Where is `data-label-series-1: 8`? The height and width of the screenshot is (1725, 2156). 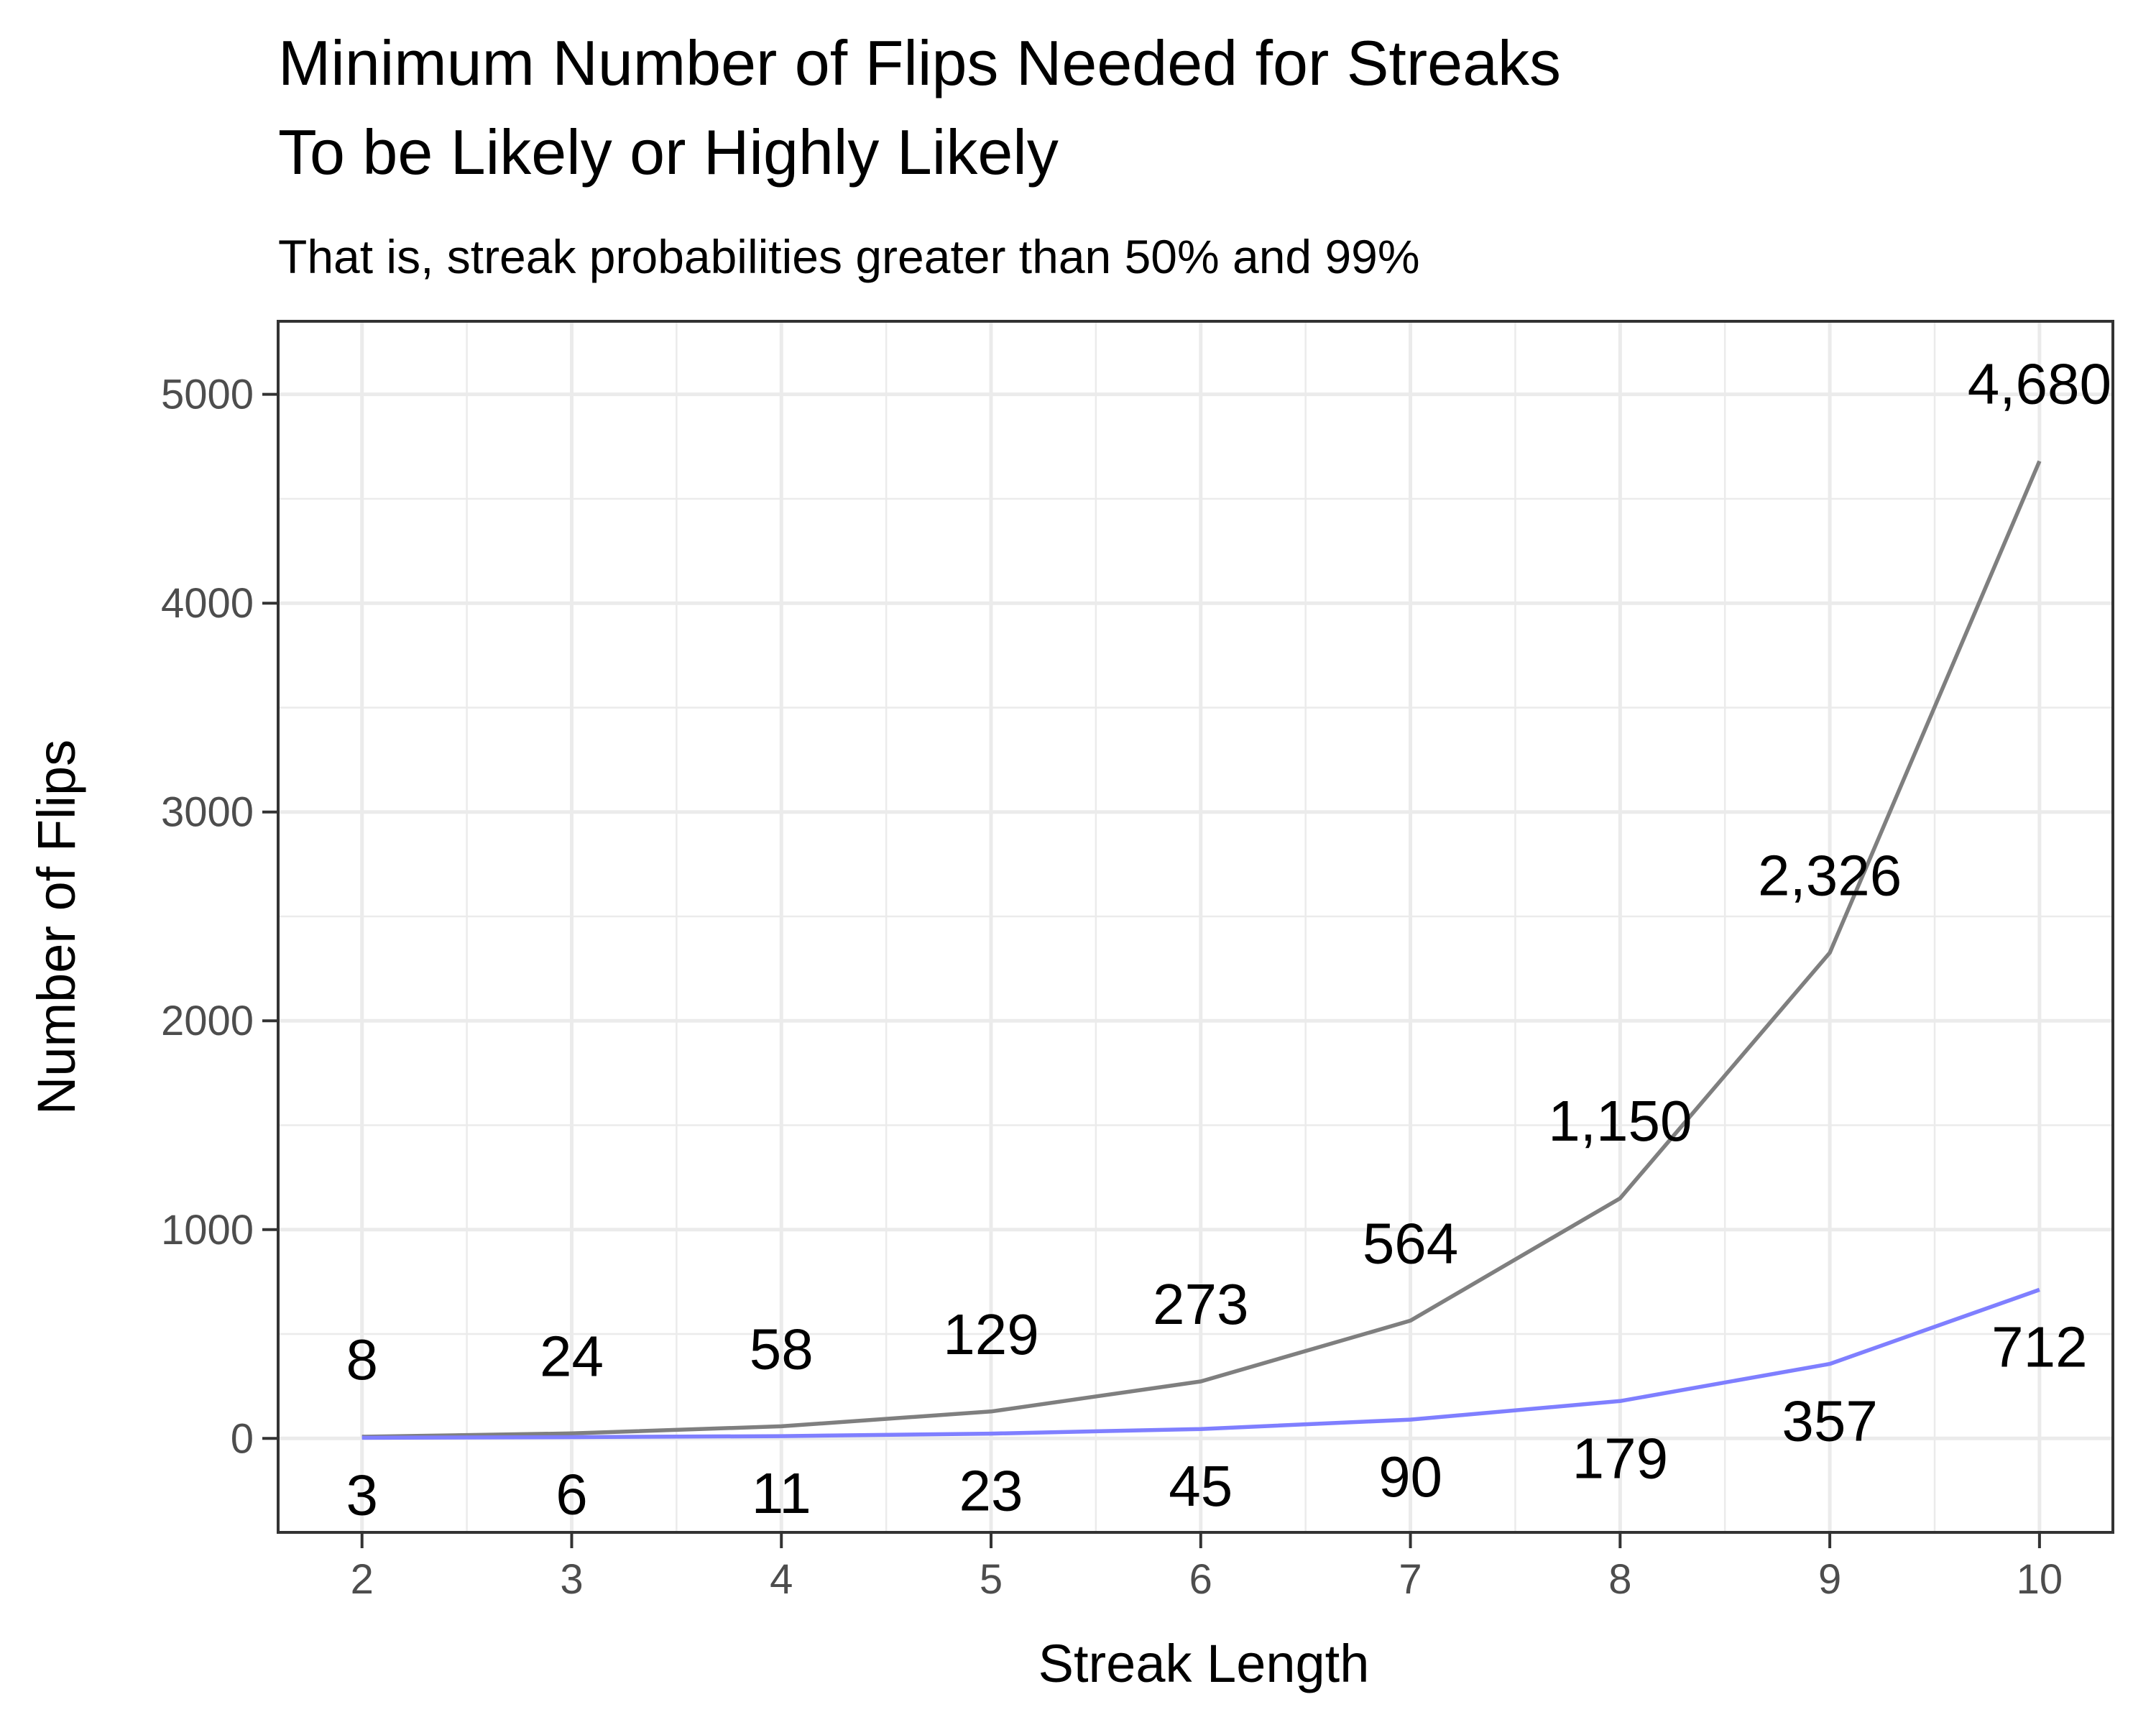
data-label-series-1: 8 is located at coordinates (362, 1360).